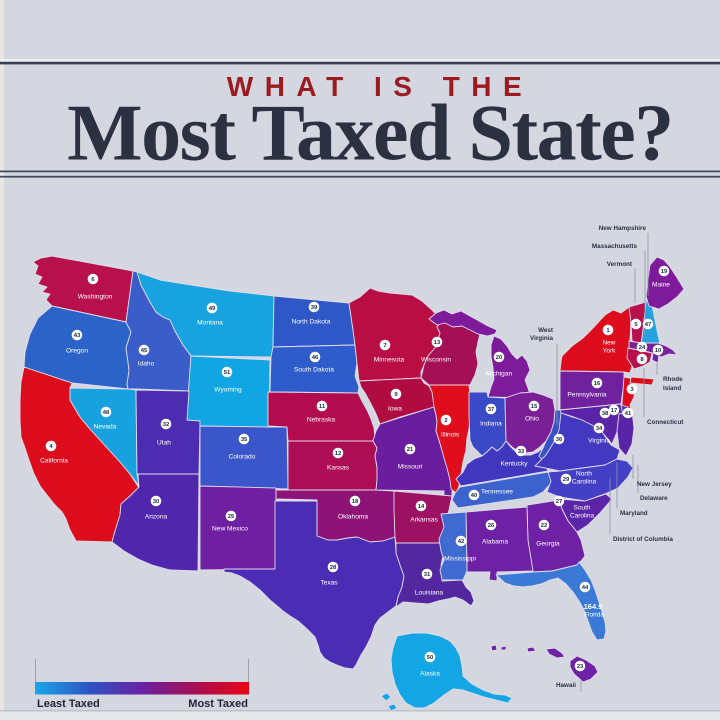 The height and width of the screenshot is (720, 720). Describe the element at coordinates (212, 309) in the screenshot. I see `svg-text: 49` at that location.